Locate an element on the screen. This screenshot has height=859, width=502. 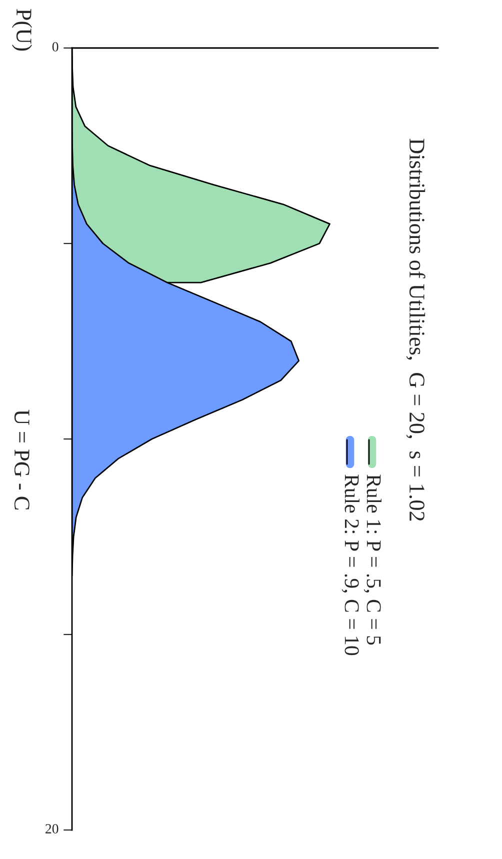
y-axis-title: U = PG - C is located at coordinates (22, 460).